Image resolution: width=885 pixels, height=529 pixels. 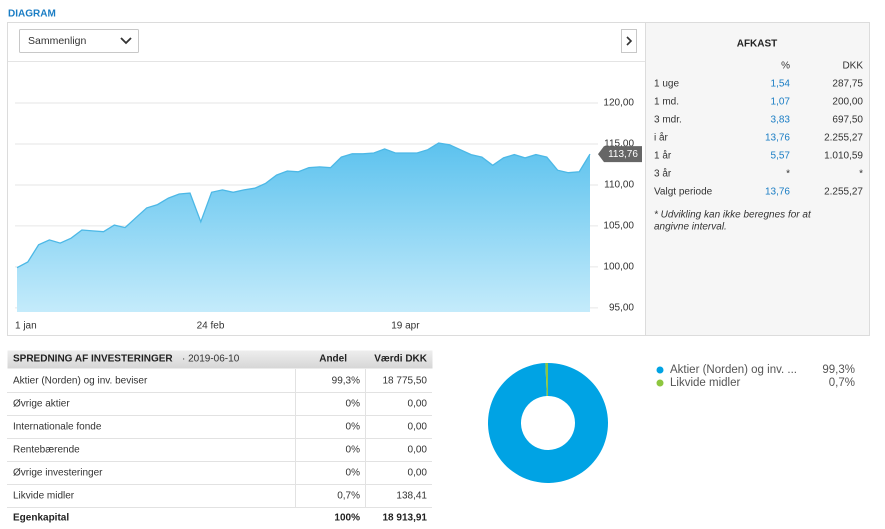 I want to click on next-button, so click(x=629, y=41).